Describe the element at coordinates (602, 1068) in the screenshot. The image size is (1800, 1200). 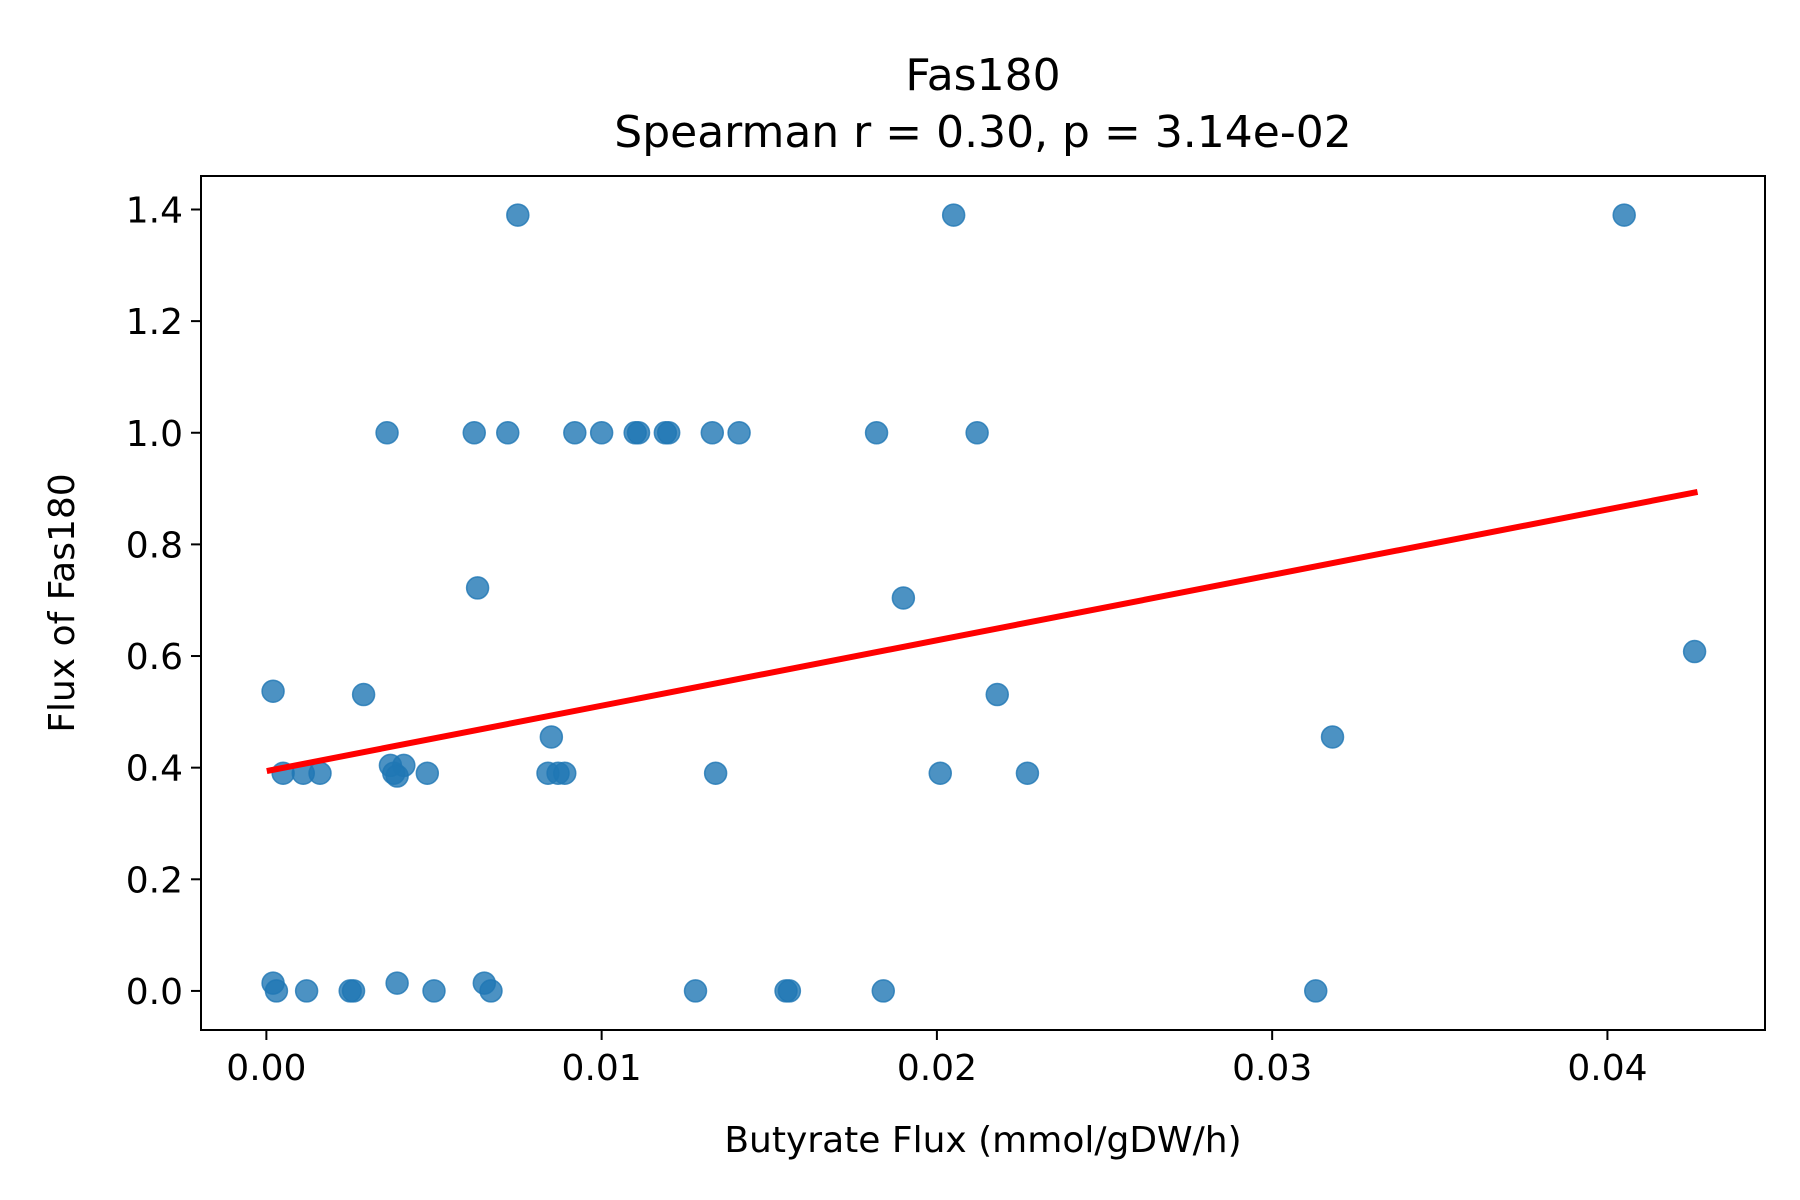
I see `x-tick-label: 0.01` at that location.